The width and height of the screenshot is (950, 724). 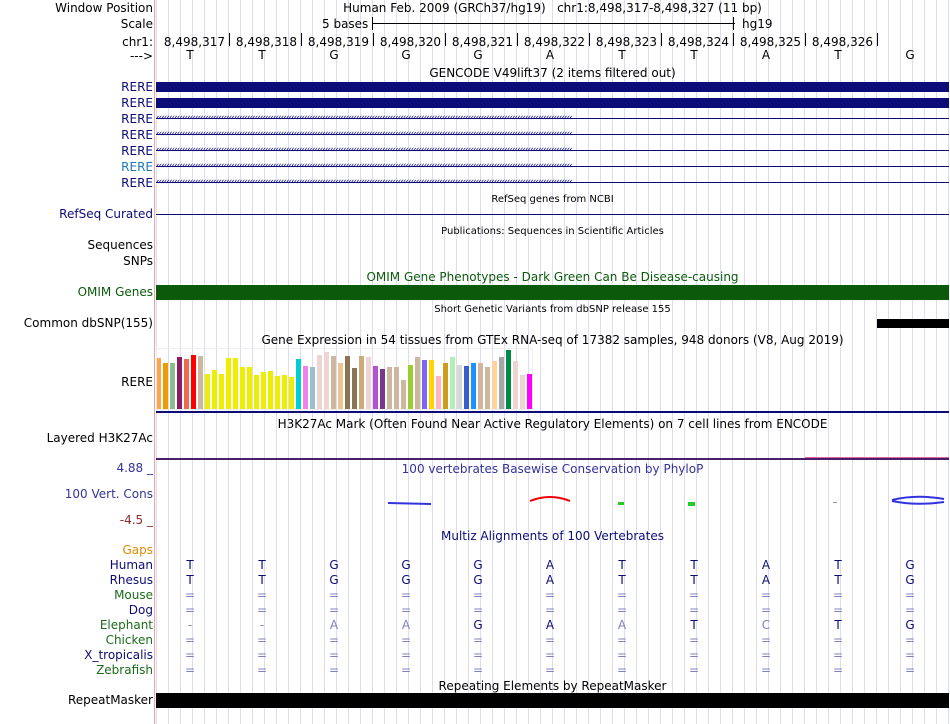 What do you see at coordinates (140, 610) in the screenshot?
I see `species-label: Dog` at bounding box center [140, 610].